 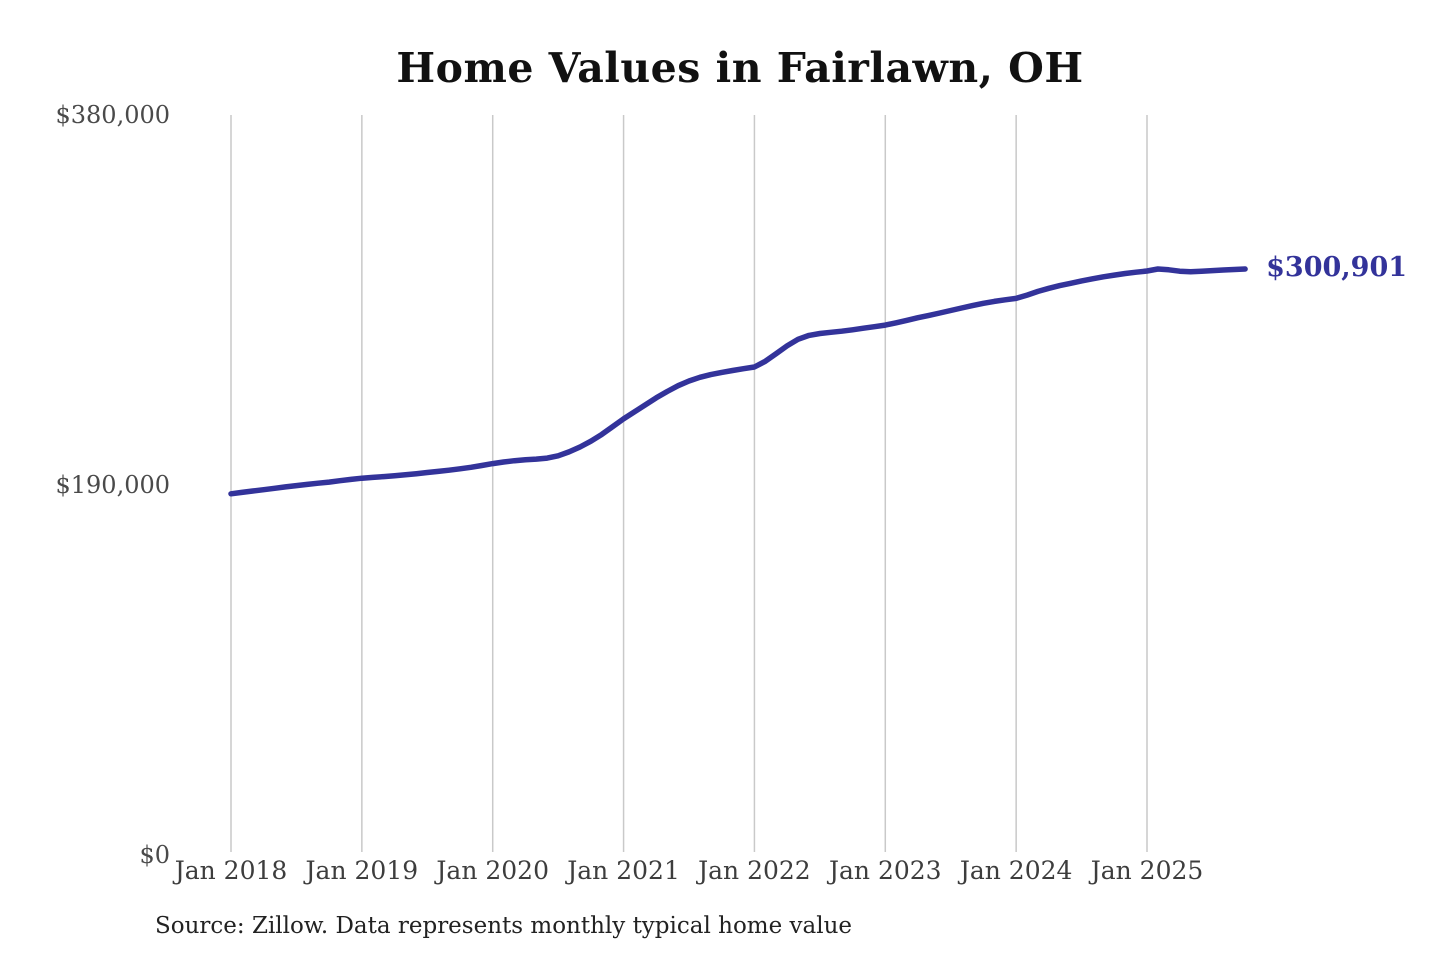 What do you see at coordinates (362, 870) in the screenshot?
I see `x-axis-tick-label: Jan 2019` at bounding box center [362, 870].